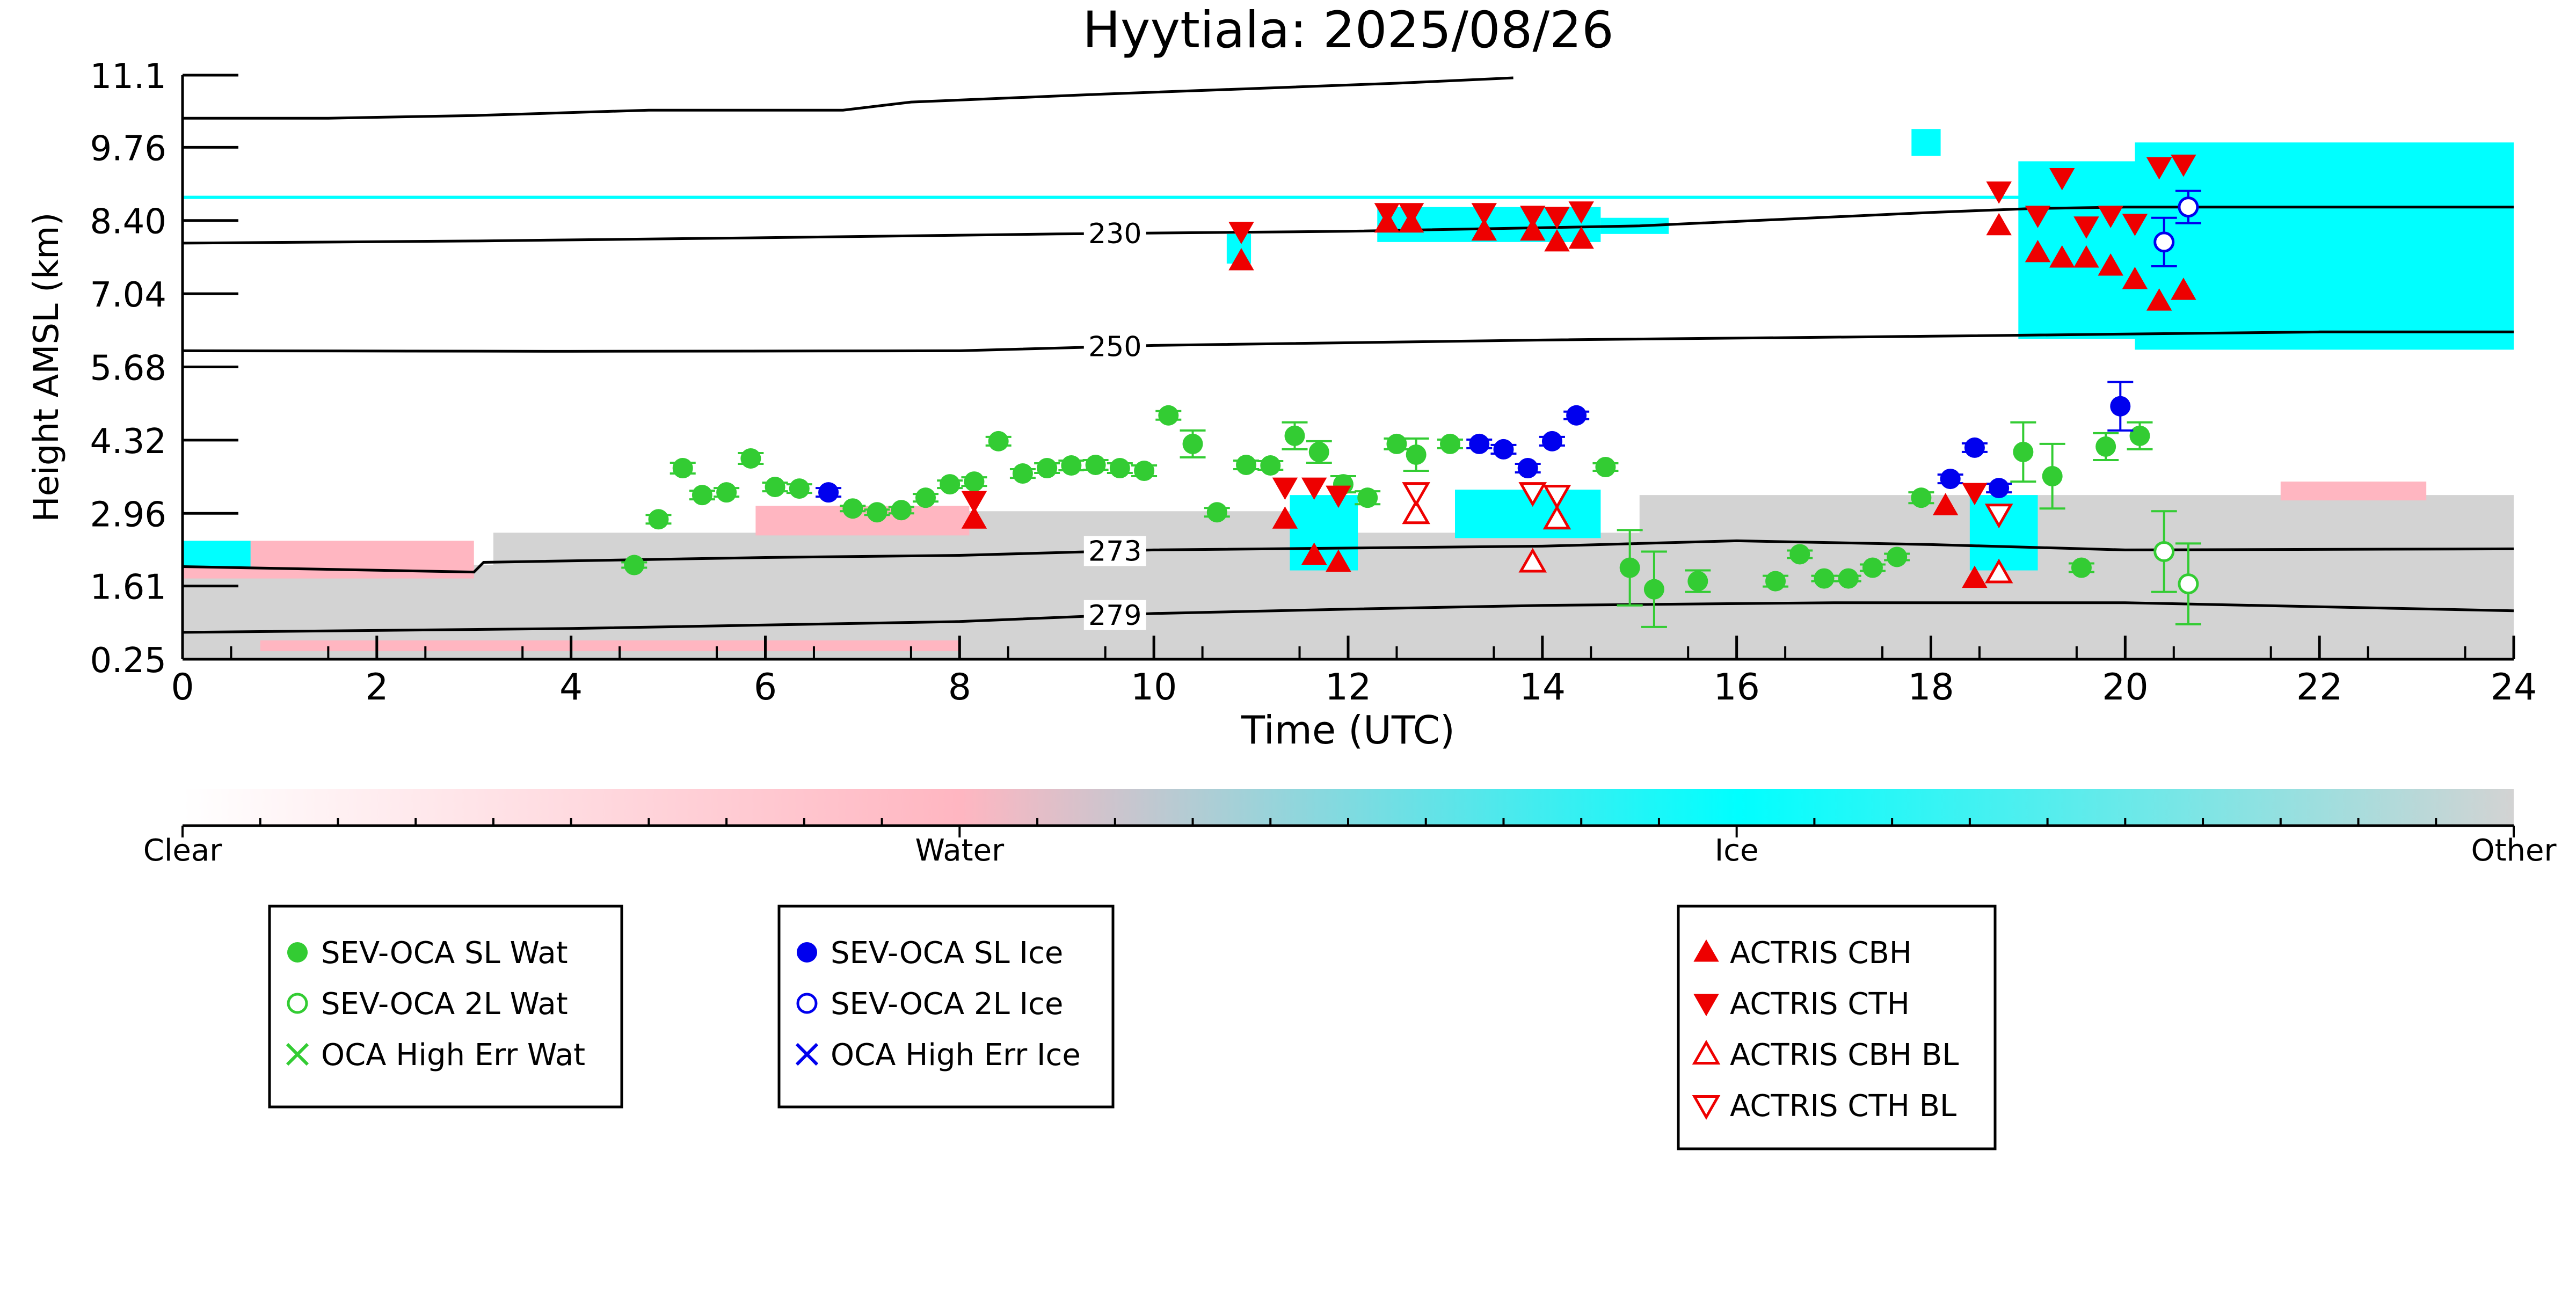  What do you see at coordinates (453, 1055) in the screenshot?
I see `legend-label: OCA High Err Wat` at bounding box center [453, 1055].